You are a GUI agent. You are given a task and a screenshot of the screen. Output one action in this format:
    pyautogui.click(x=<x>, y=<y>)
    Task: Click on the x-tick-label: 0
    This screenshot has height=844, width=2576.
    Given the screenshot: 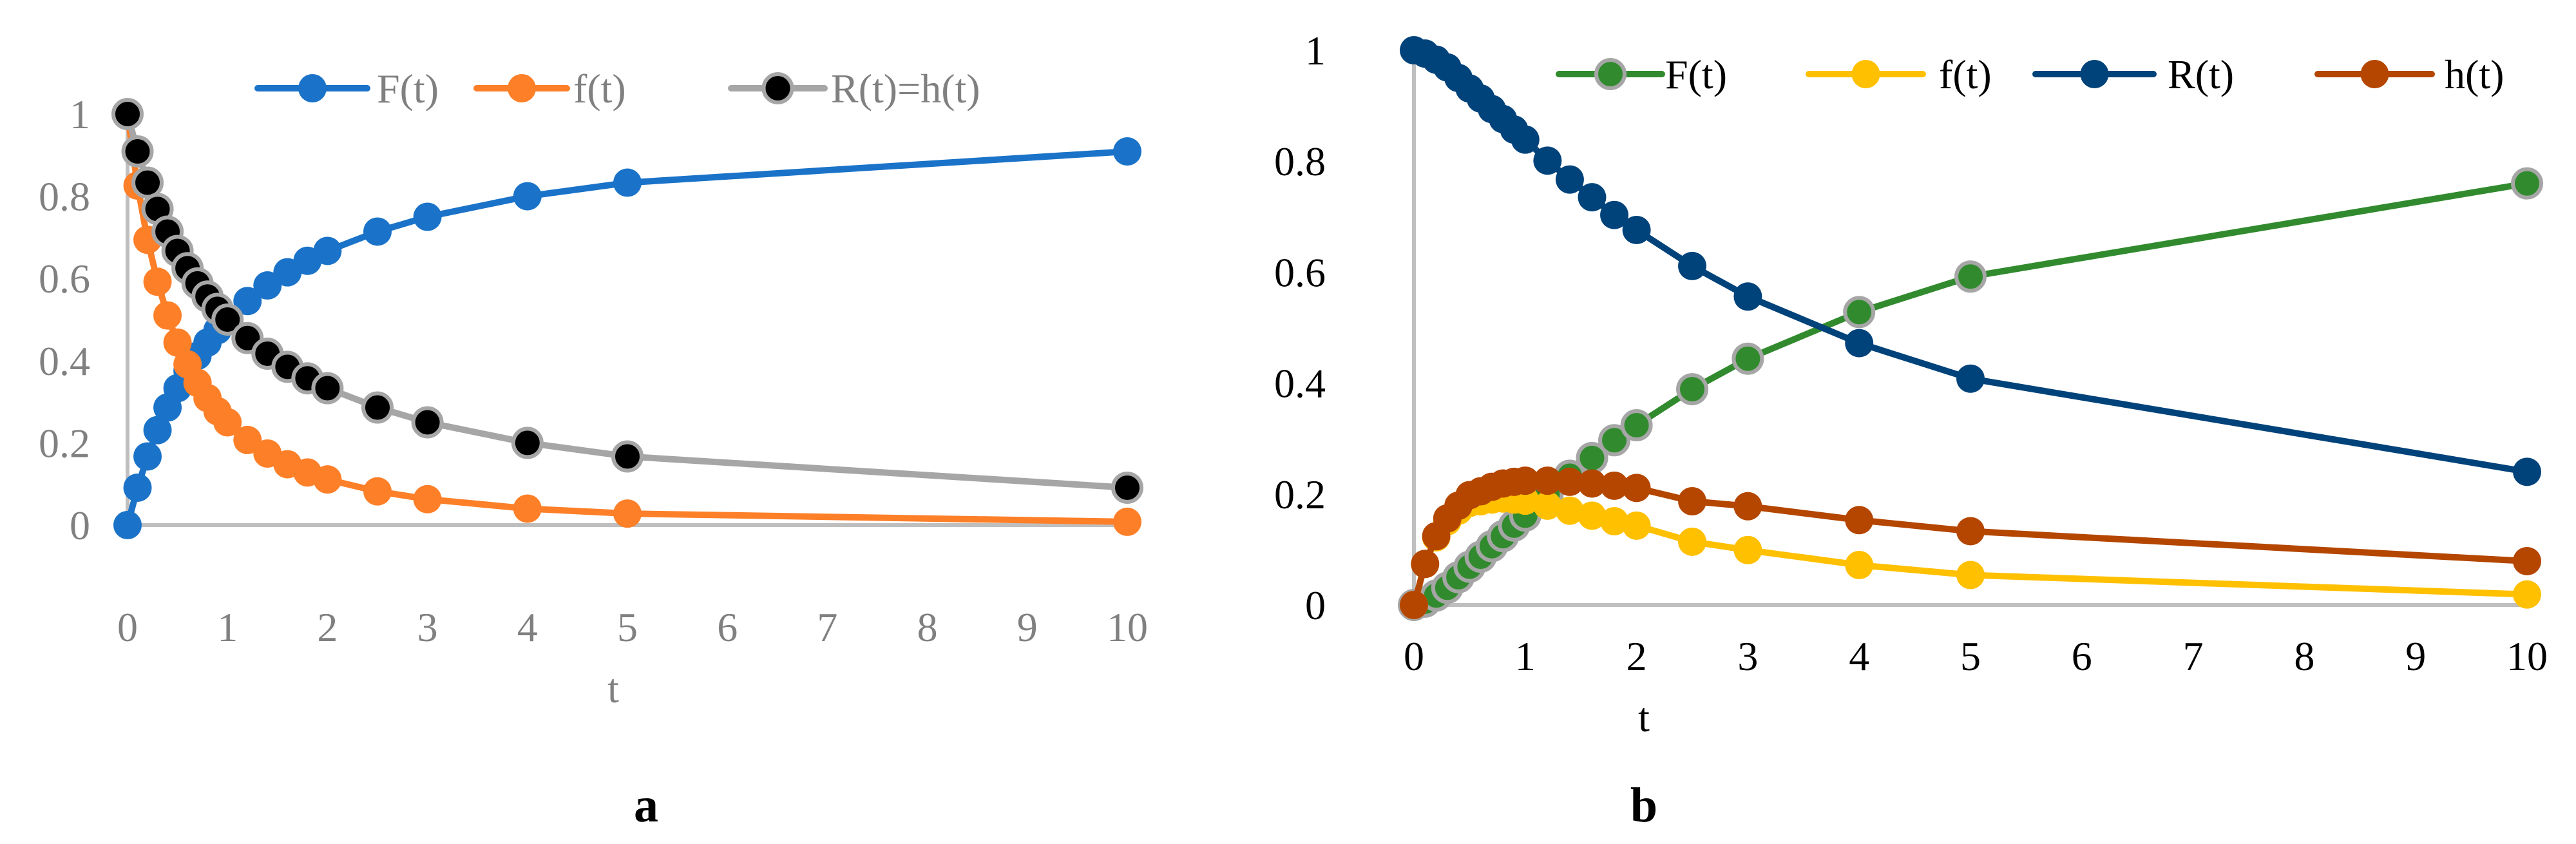 What is the action you would take?
    pyautogui.click(x=127, y=627)
    